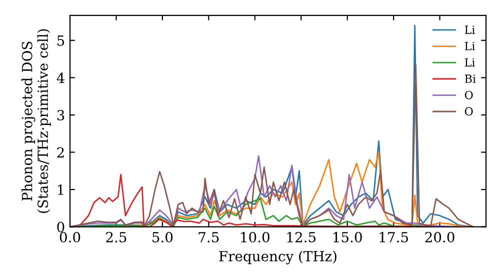  What do you see at coordinates (255, 237) in the screenshot?
I see `x-tick-label: 10.0` at bounding box center [255, 237].